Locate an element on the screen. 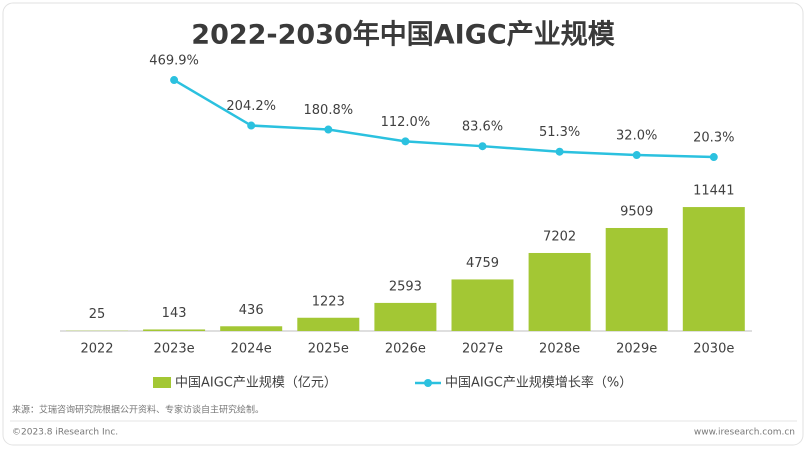  legend-swatch is located at coordinates (162, 382).